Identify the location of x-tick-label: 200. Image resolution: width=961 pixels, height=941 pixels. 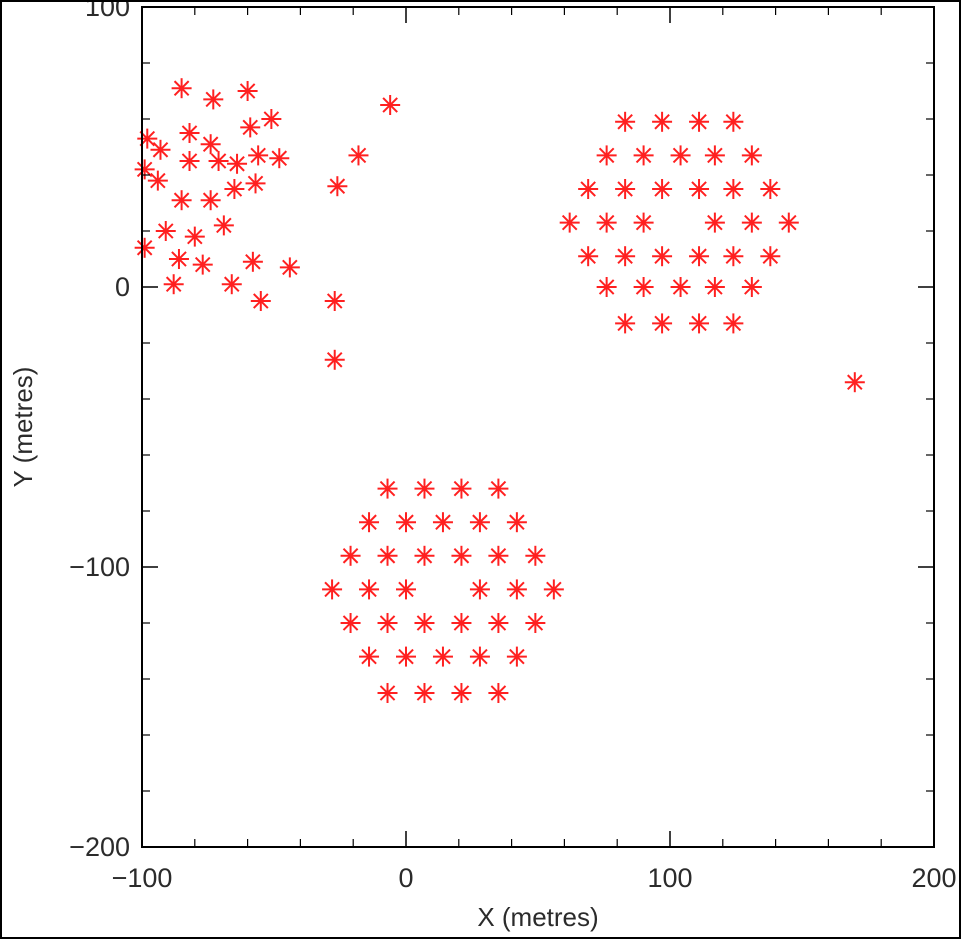
(933, 878).